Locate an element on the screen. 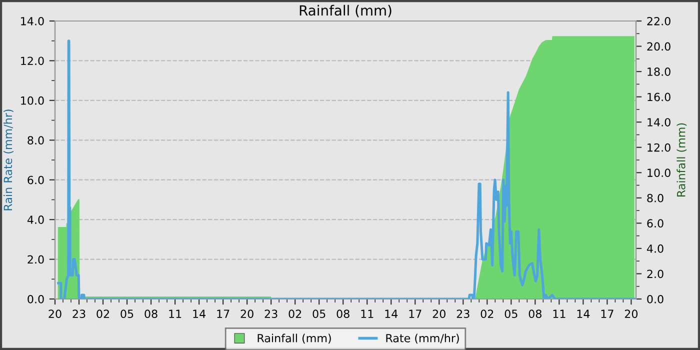 The height and width of the screenshot is (350, 700). legend-label: Rainfall (mm) is located at coordinates (294, 339).